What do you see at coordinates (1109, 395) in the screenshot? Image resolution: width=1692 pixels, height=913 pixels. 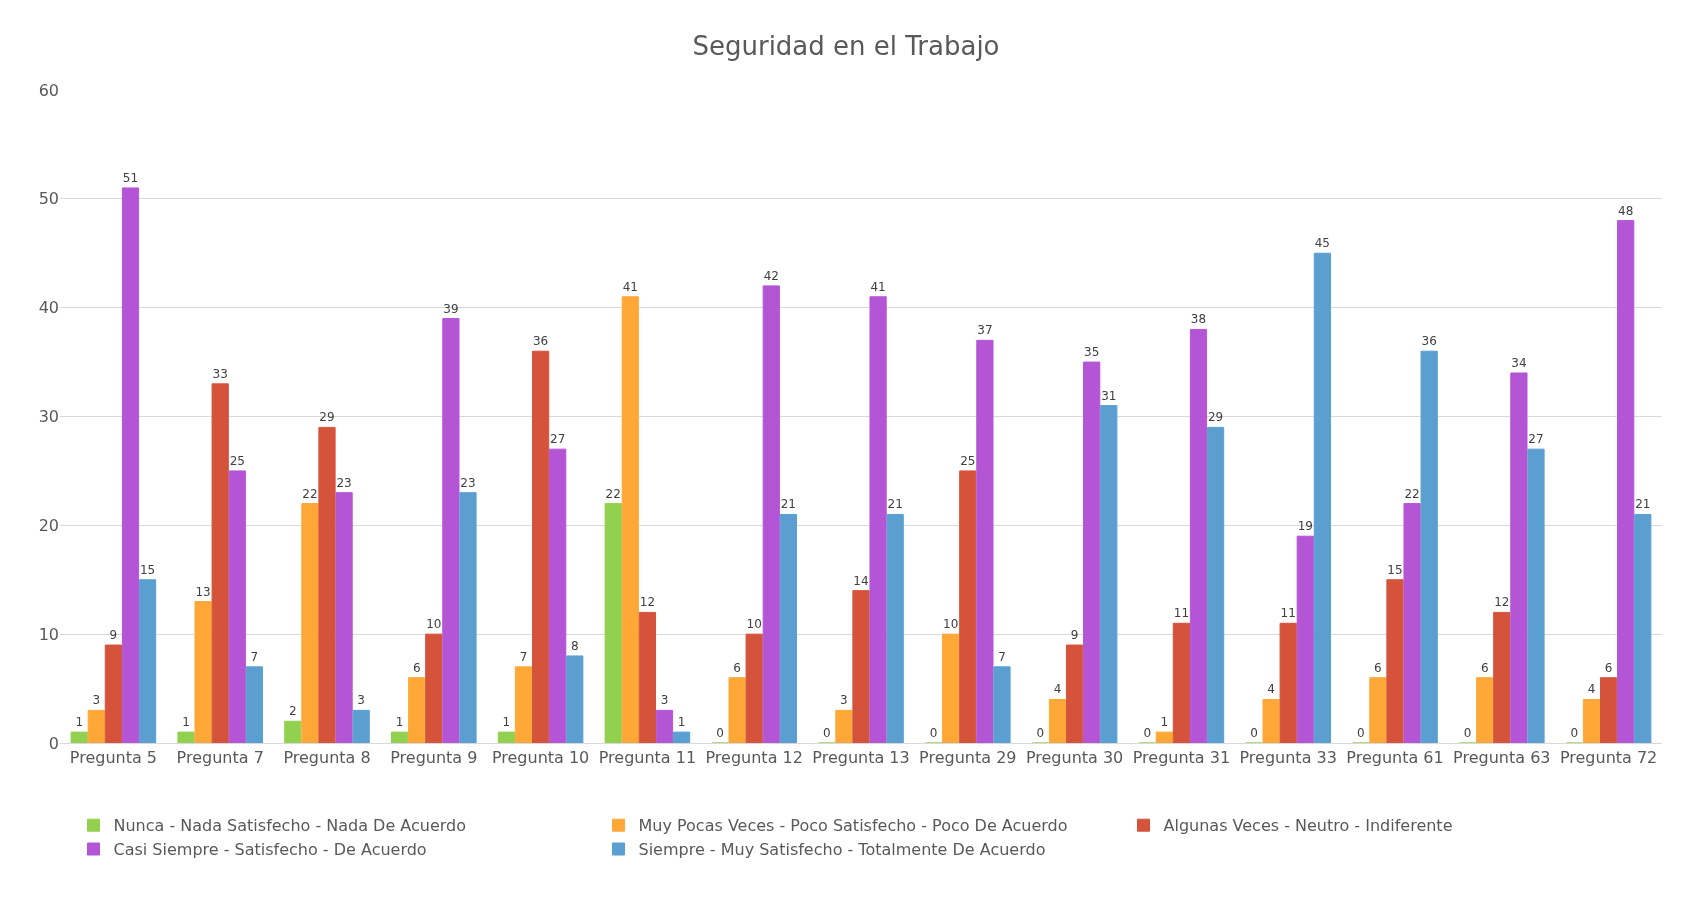 I see `data-label: 31` at bounding box center [1109, 395].